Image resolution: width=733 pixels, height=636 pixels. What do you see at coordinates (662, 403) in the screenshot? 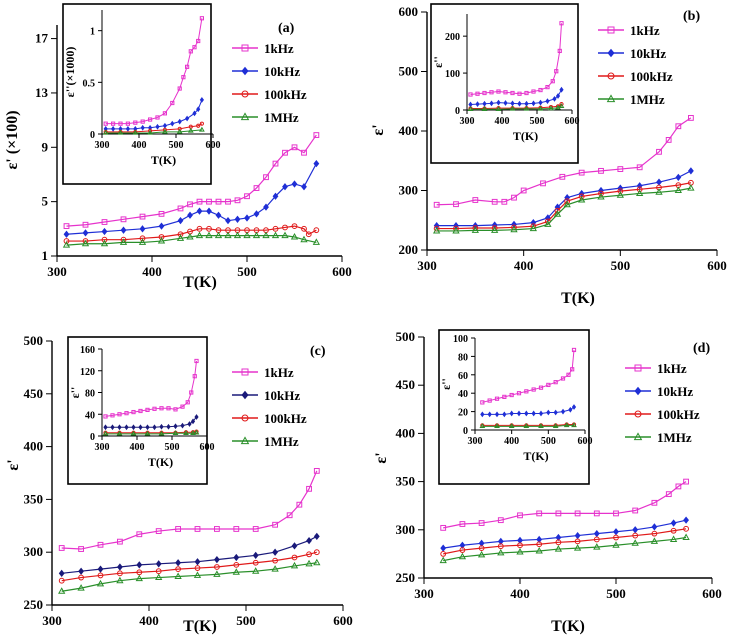
I see `legend: 1kHz 10kHz 100kHz 1MHz` at bounding box center [662, 403].